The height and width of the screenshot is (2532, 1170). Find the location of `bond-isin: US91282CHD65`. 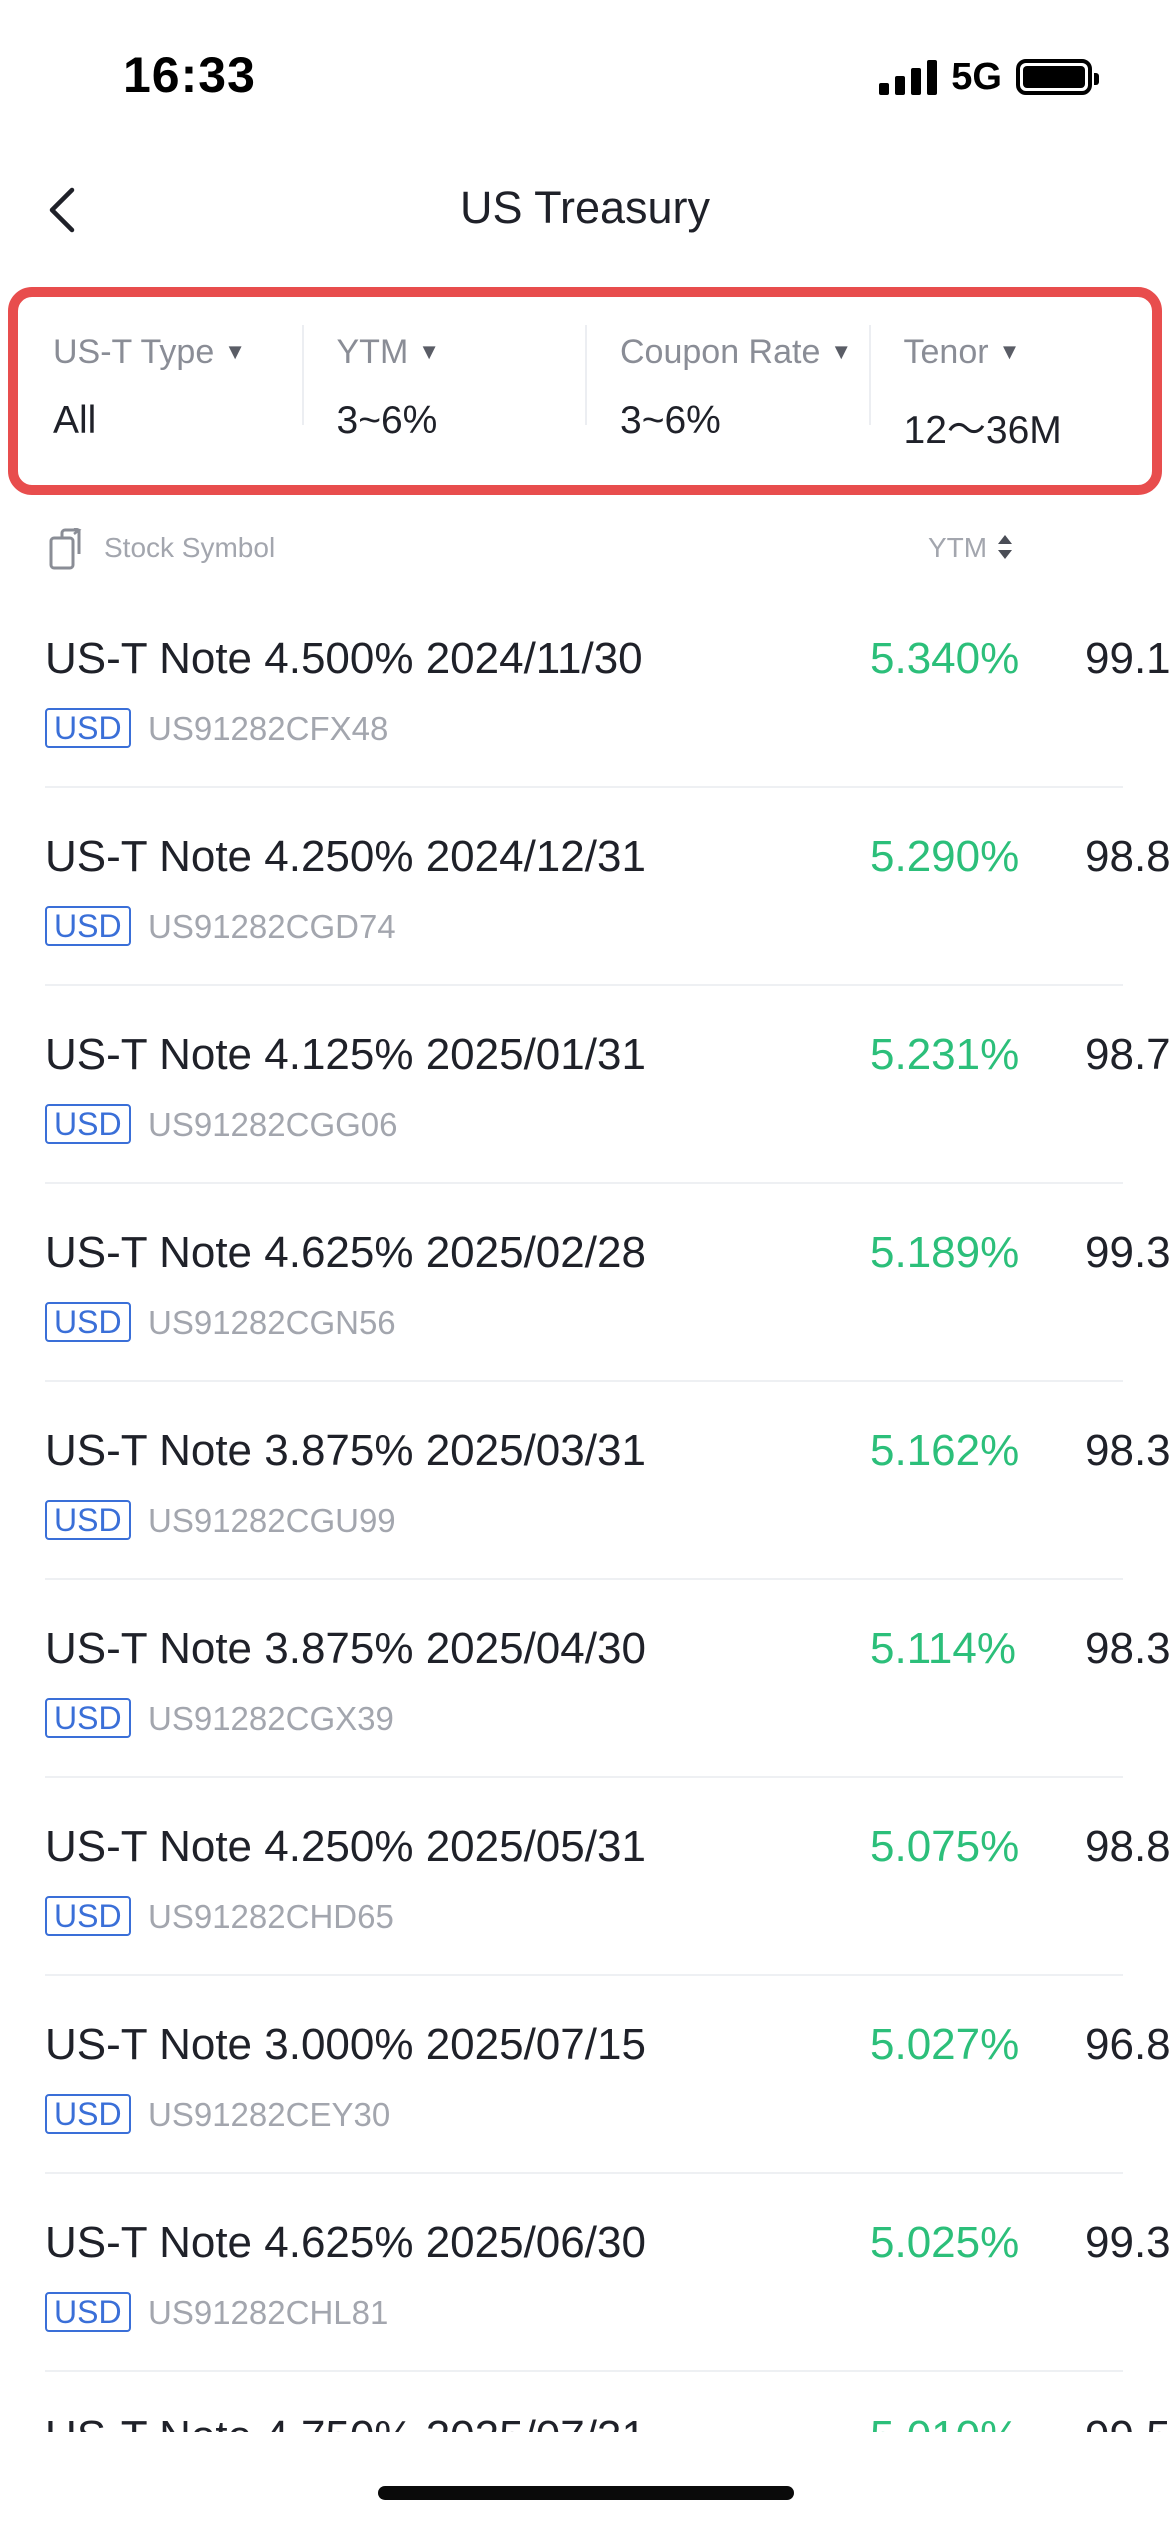

bond-isin: US91282CHD65 is located at coordinates (271, 1916).